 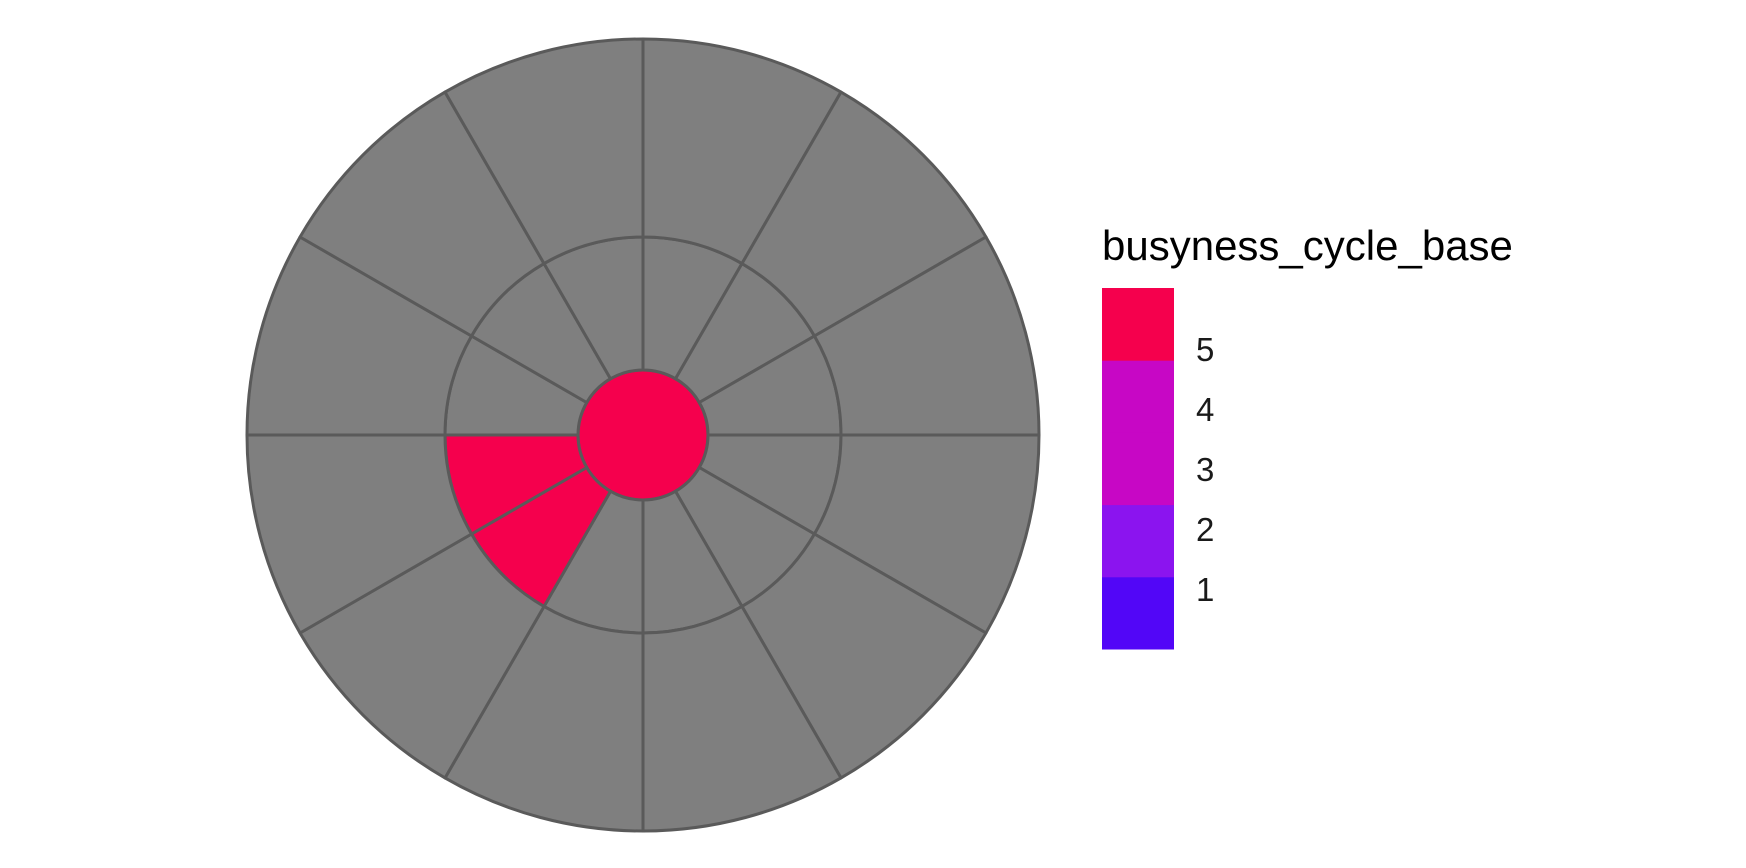 What do you see at coordinates (1307, 245) in the screenshot?
I see `legend-title: busyness_cycle_base` at bounding box center [1307, 245].